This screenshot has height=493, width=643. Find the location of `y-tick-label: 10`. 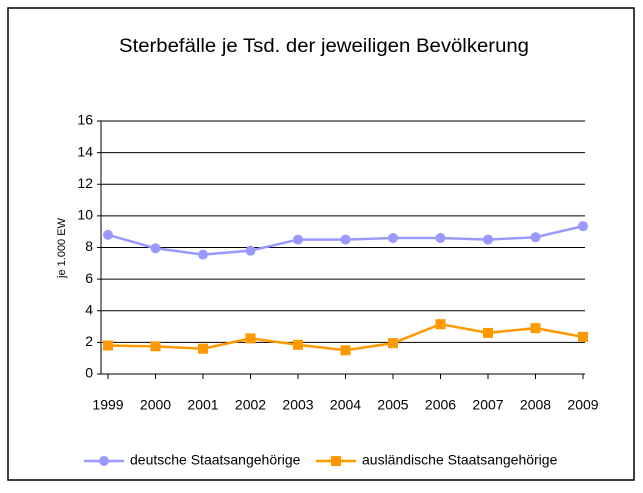

y-tick-label: 10 is located at coordinates (85, 215).